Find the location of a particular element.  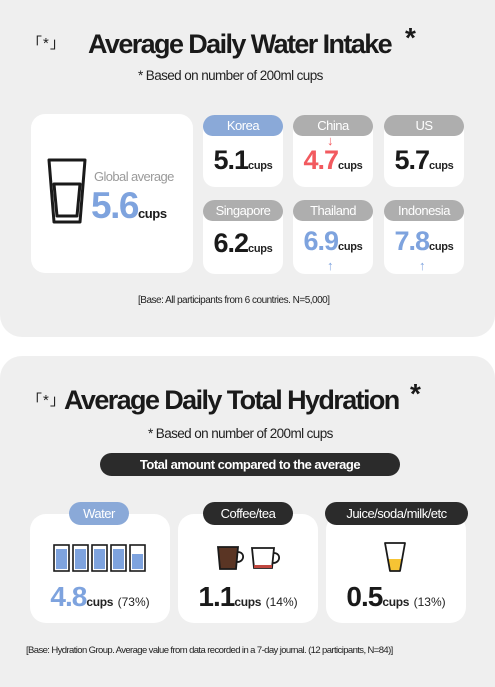

global-average-label: Global average is located at coordinates (134, 176).